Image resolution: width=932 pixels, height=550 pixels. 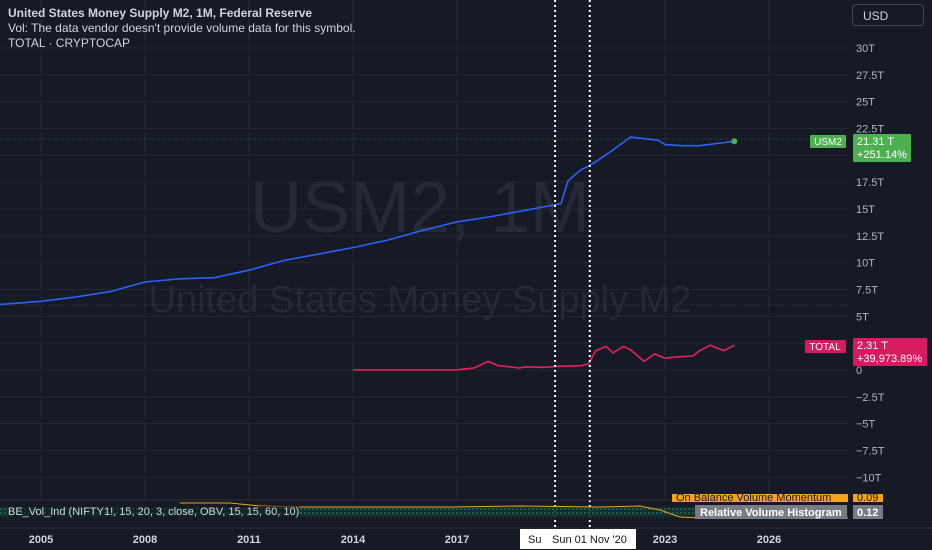 What do you see at coordinates (869, 478) in the screenshot?
I see `y-tick-label: −10T` at bounding box center [869, 478].